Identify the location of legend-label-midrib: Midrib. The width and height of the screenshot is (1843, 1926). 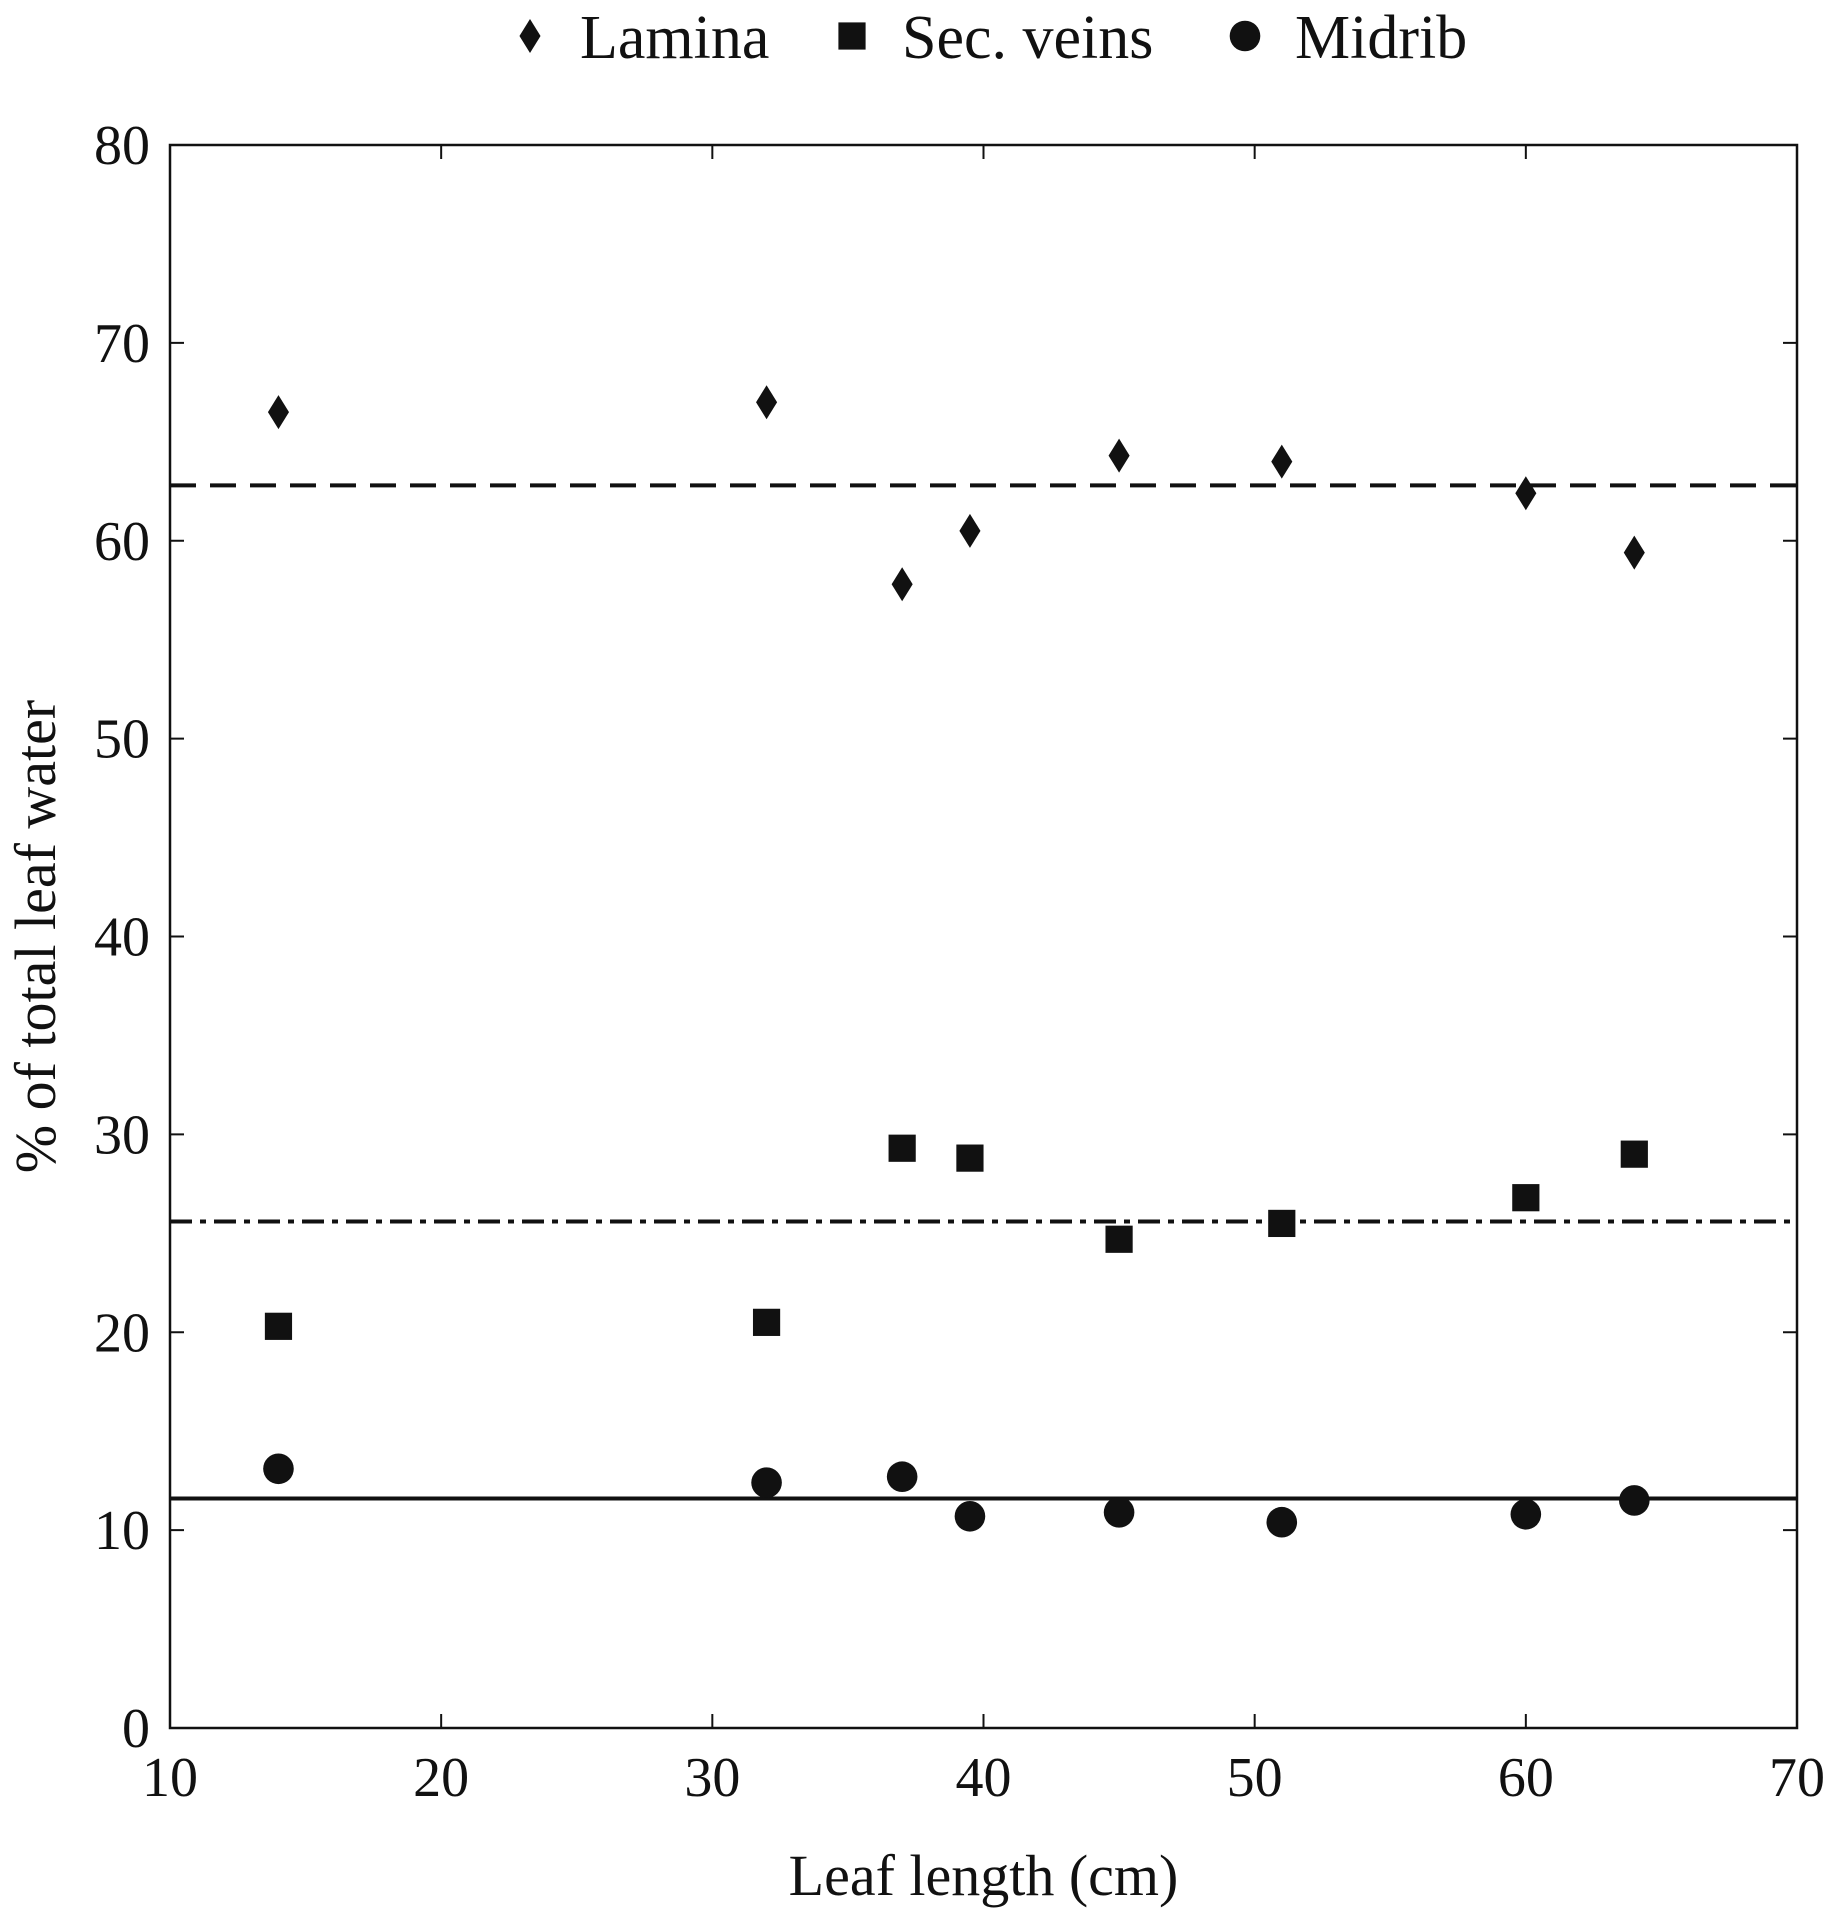
(1381, 38).